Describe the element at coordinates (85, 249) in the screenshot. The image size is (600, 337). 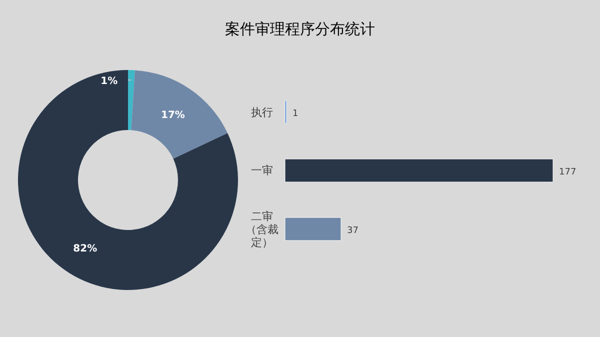
I see `data-label: 82%` at that location.